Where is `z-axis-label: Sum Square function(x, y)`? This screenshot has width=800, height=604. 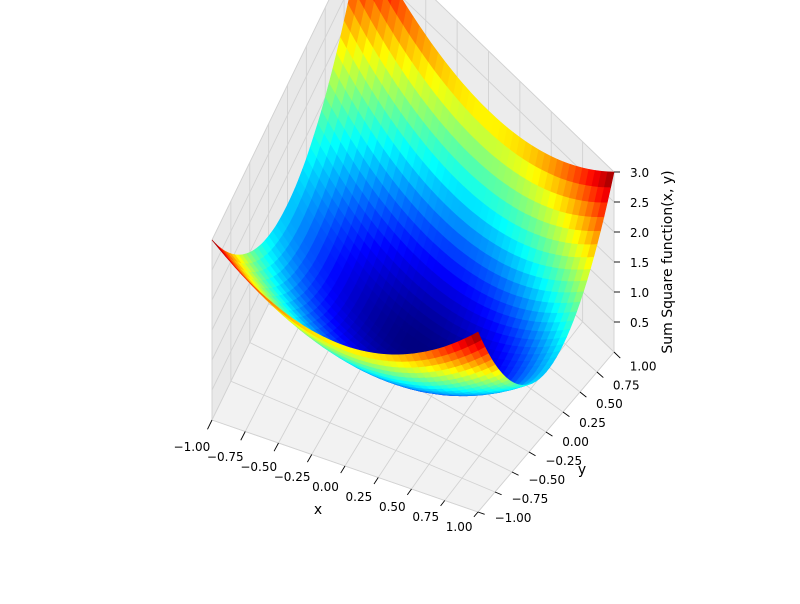 z-axis-label: Sum Square function(x, y) is located at coordinates (668, 261).